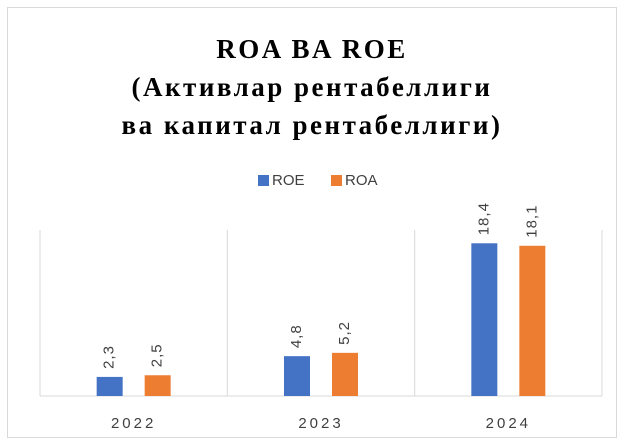 The height and width of the screenshot is (447, 624). What do you see at coordinates (508, 423) in the screenshot?
I see `x-tick-label: 2024` at bounding box center [508, 423].